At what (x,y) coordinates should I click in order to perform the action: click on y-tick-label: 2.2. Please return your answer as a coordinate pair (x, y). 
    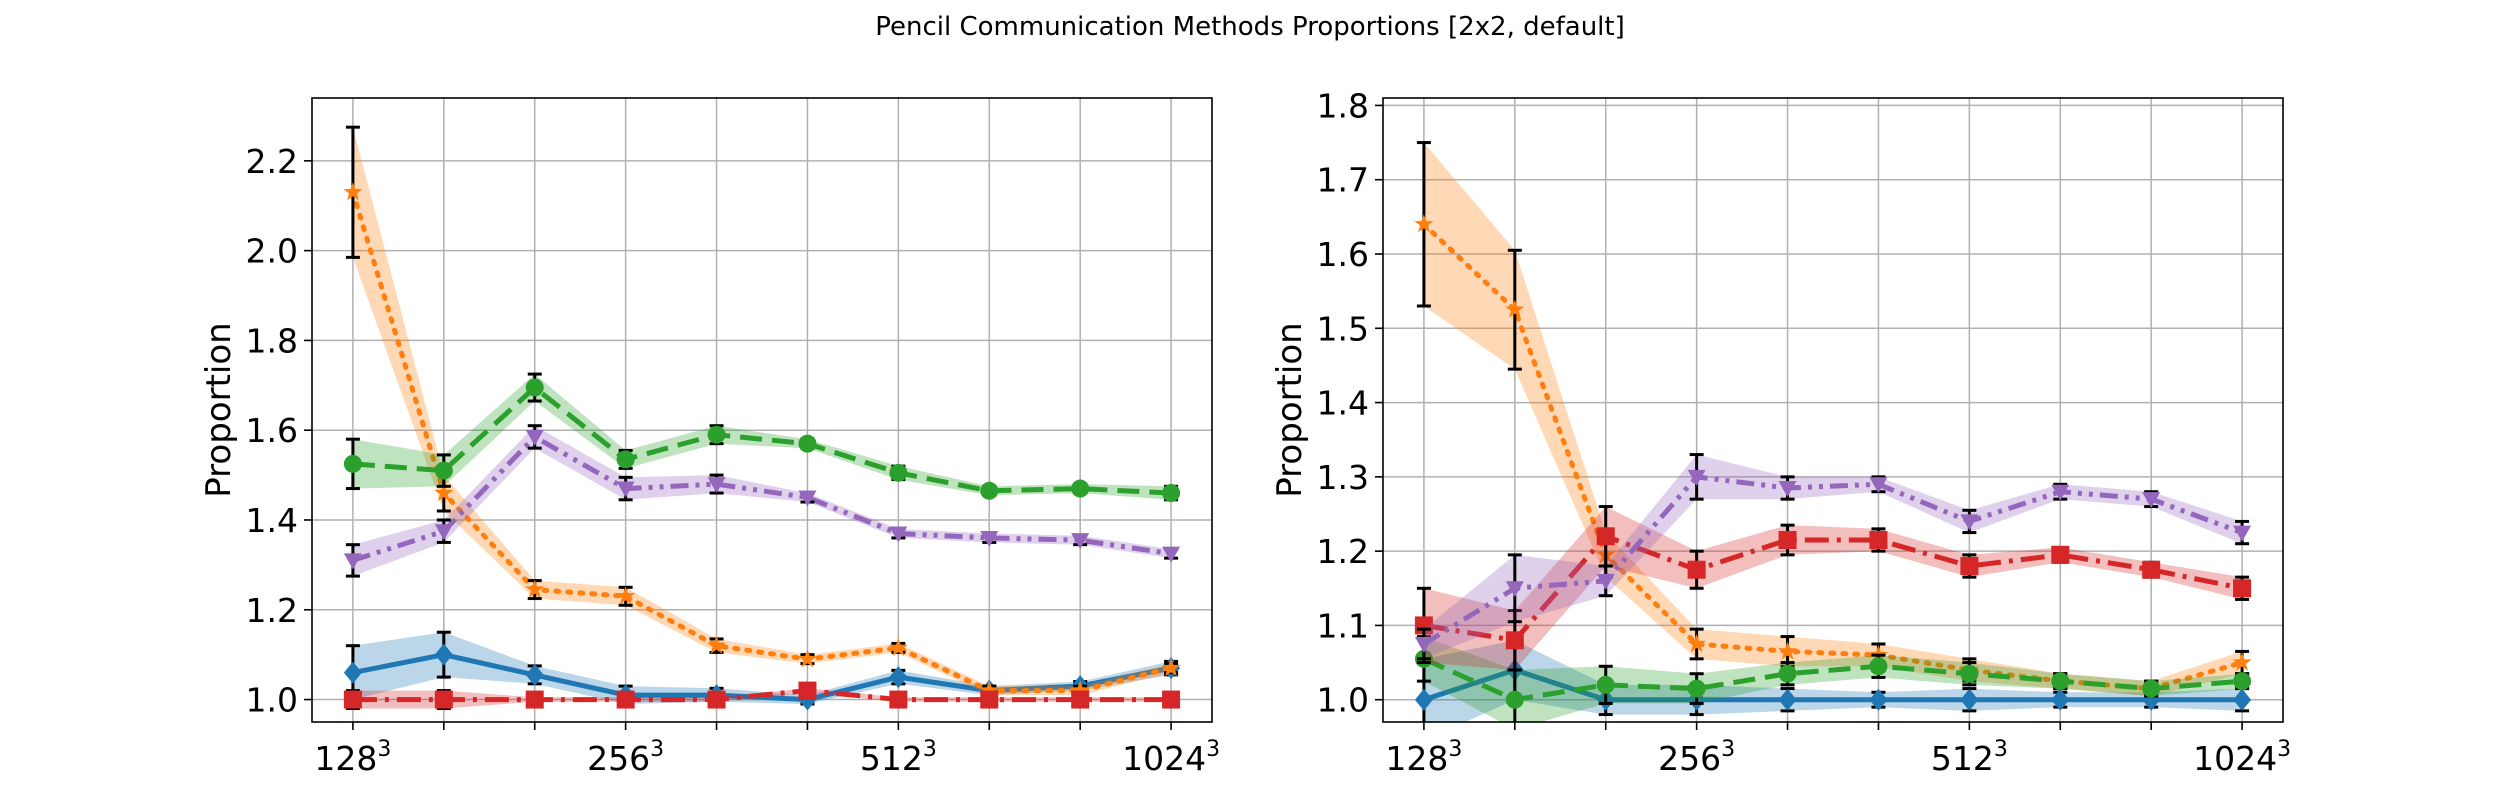
    Looking at the image, I should click on (272, 161).